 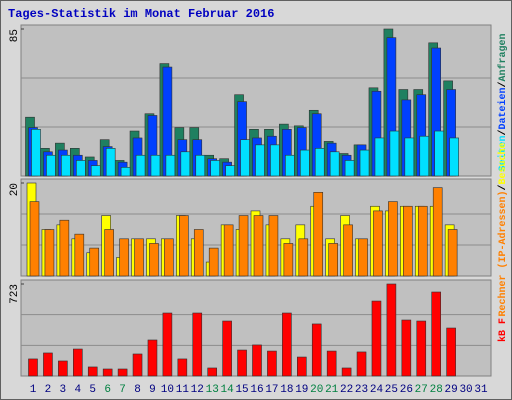 I want to click on legend-entry: Seiten, so click(x=503, y=154).